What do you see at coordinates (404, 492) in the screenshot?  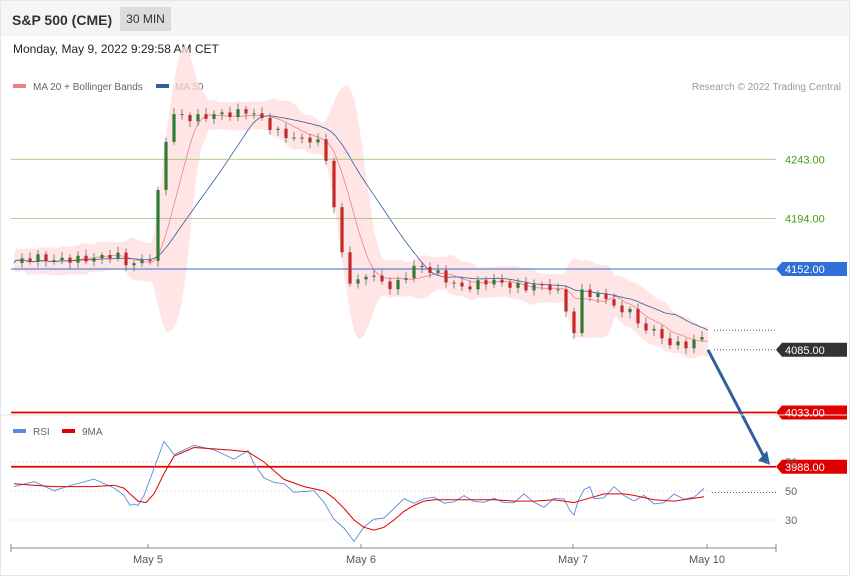 I see `rsi-gridlines: 70 50 30` at bounding box center [404, 492].